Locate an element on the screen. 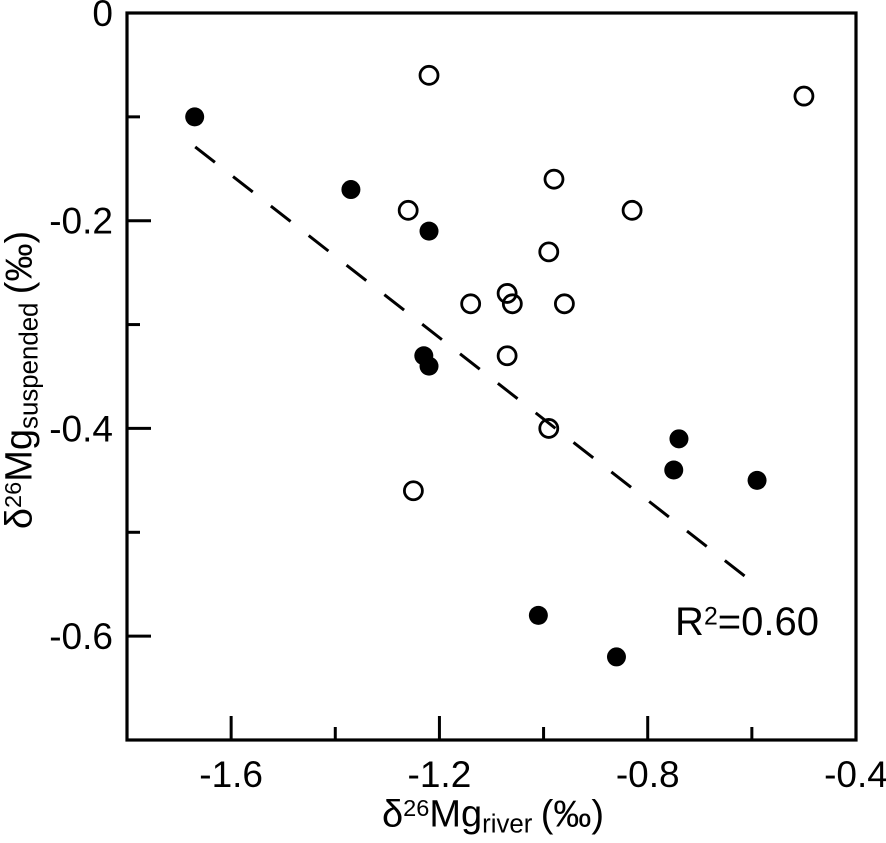  y-axis-element: Mg is located at coordinates (20, 455).